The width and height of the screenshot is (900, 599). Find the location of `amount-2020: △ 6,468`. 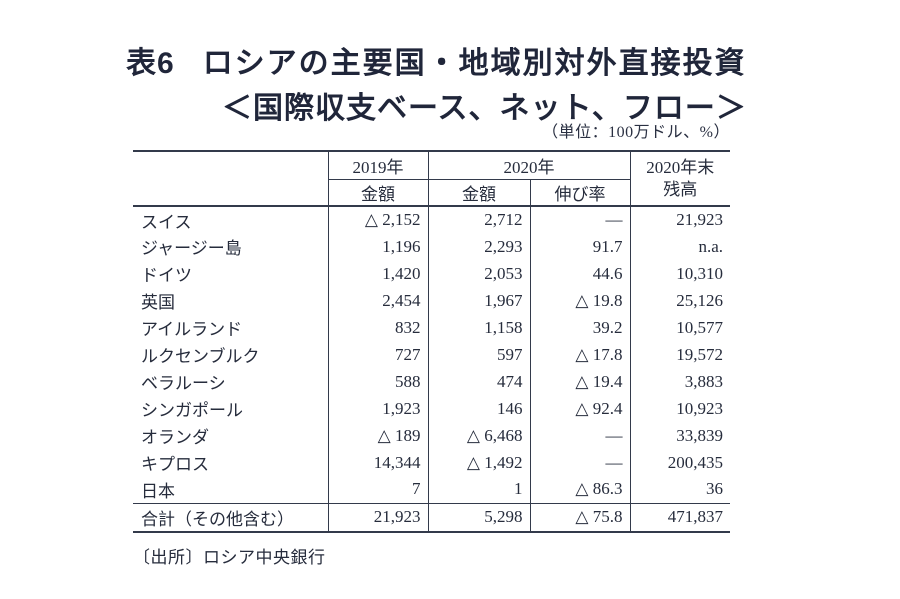

amount-2020: △ 6,468 is located at coordinates (478, 435).